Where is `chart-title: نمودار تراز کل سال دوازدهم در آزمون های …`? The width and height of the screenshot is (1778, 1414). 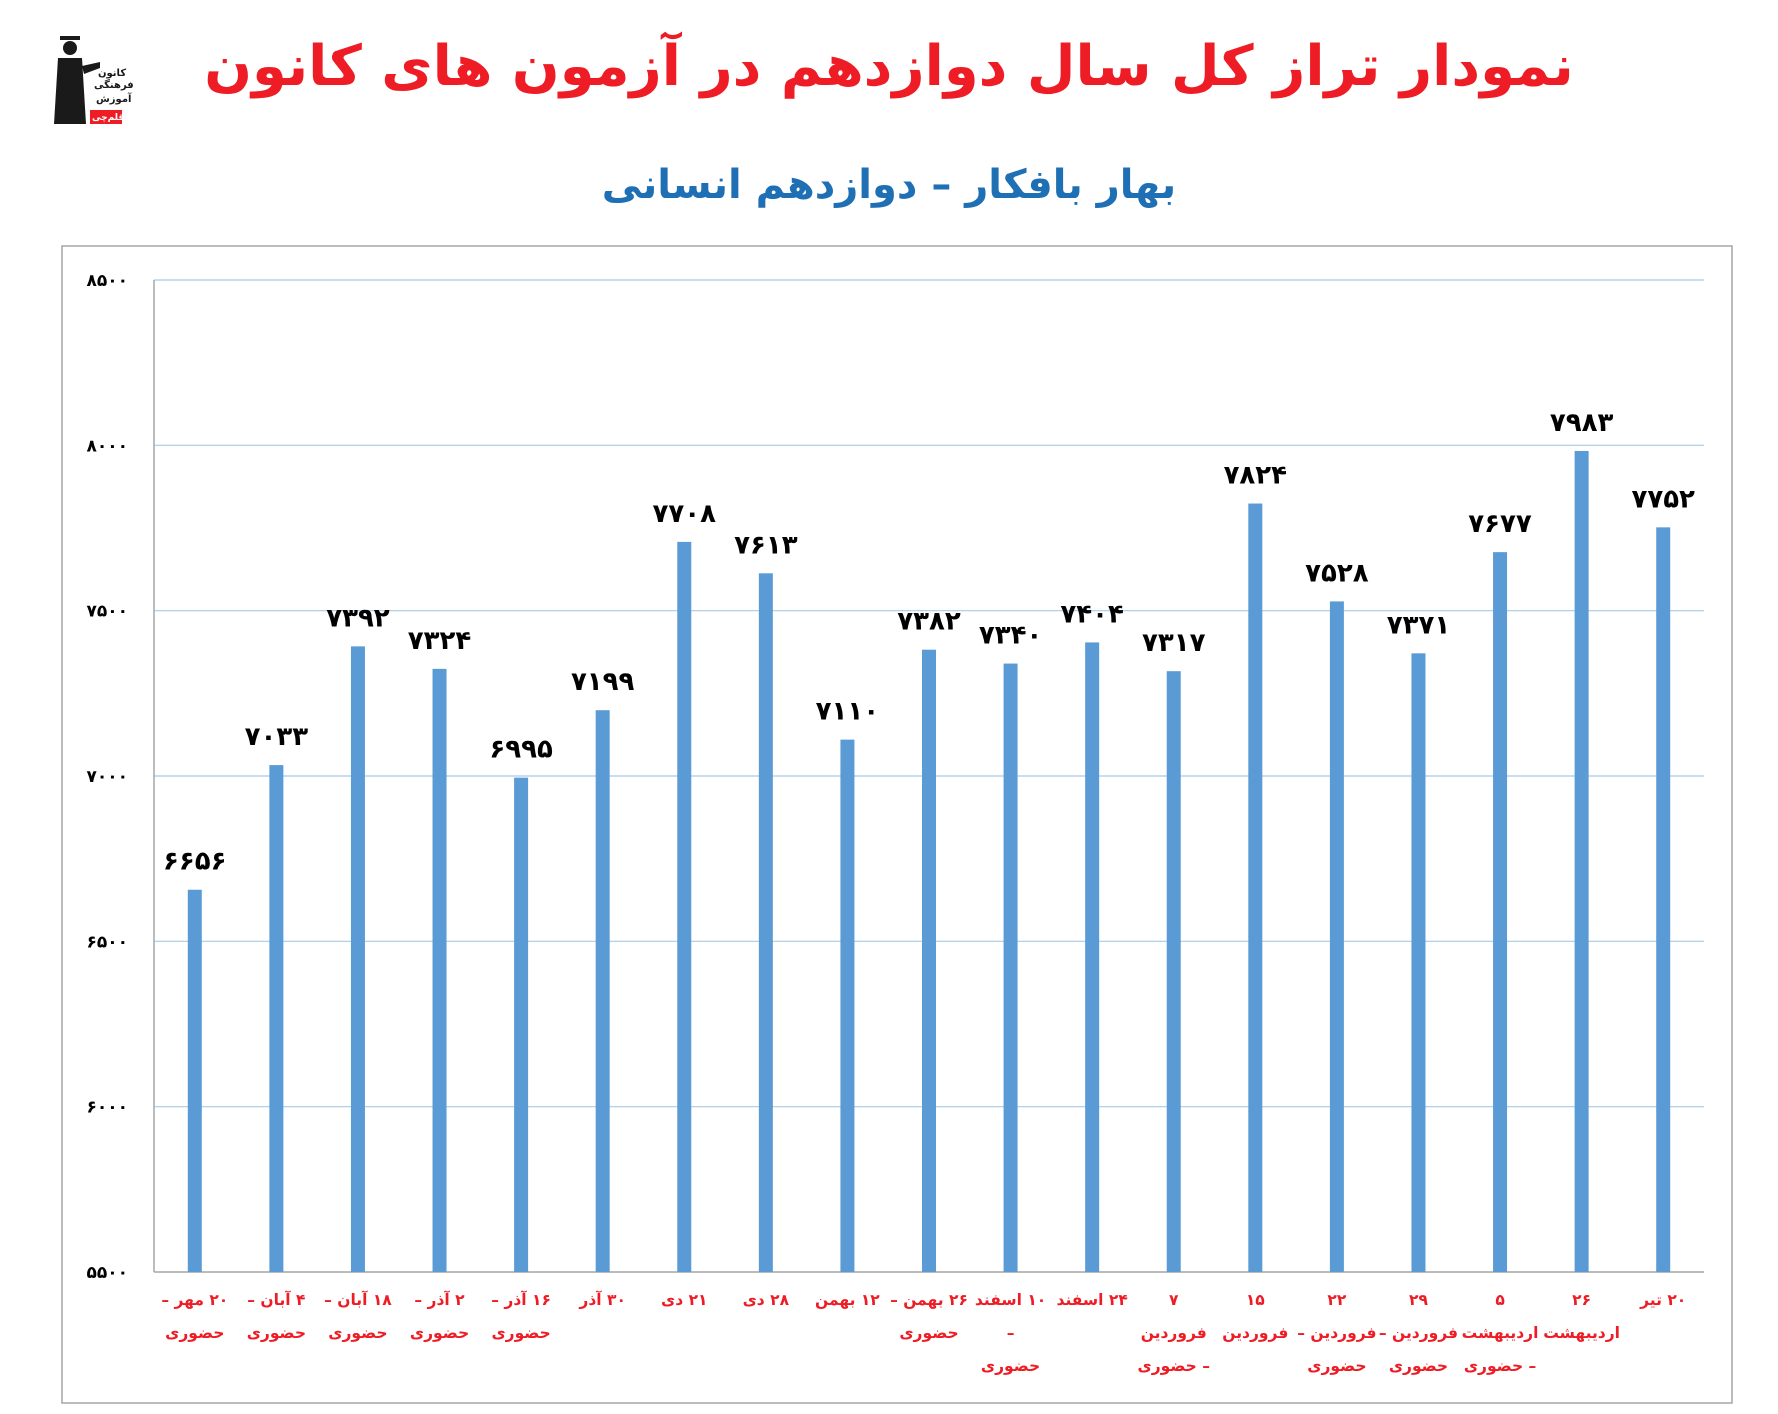 chart-title: نمودار تراز کل سال دوازدهم در آزمون های … is located at coordinates (889, 66).